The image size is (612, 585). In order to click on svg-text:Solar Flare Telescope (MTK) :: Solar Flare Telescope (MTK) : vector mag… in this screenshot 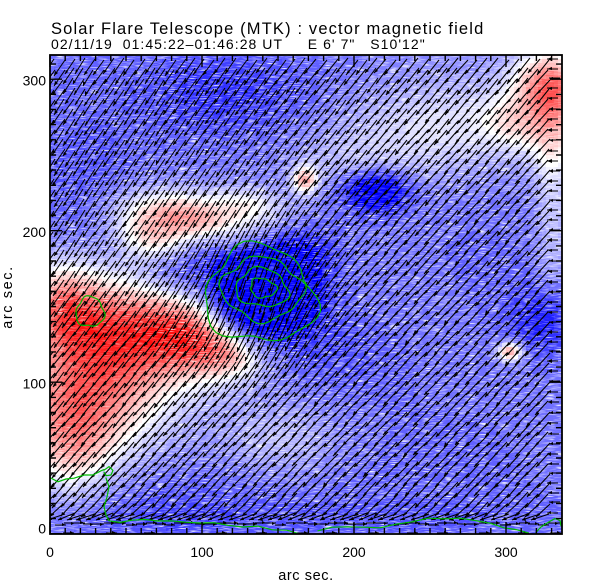, I will do `click(267, 29)`.